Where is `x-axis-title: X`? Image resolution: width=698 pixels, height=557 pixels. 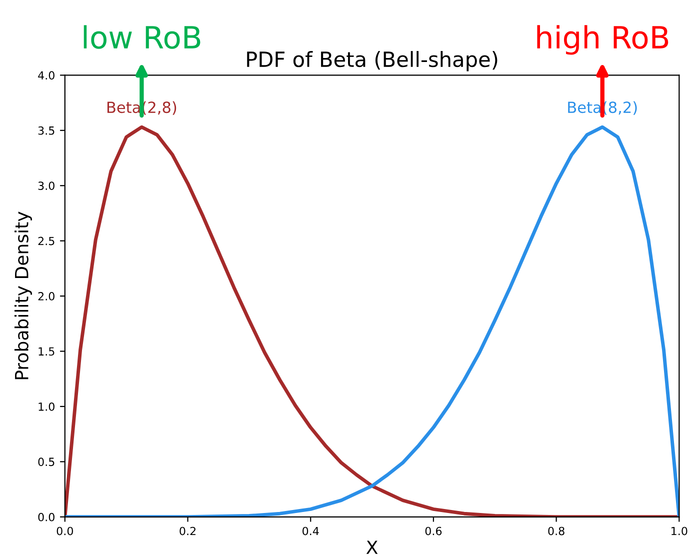
x-axis-title: X is located at coordinates (372, 547).